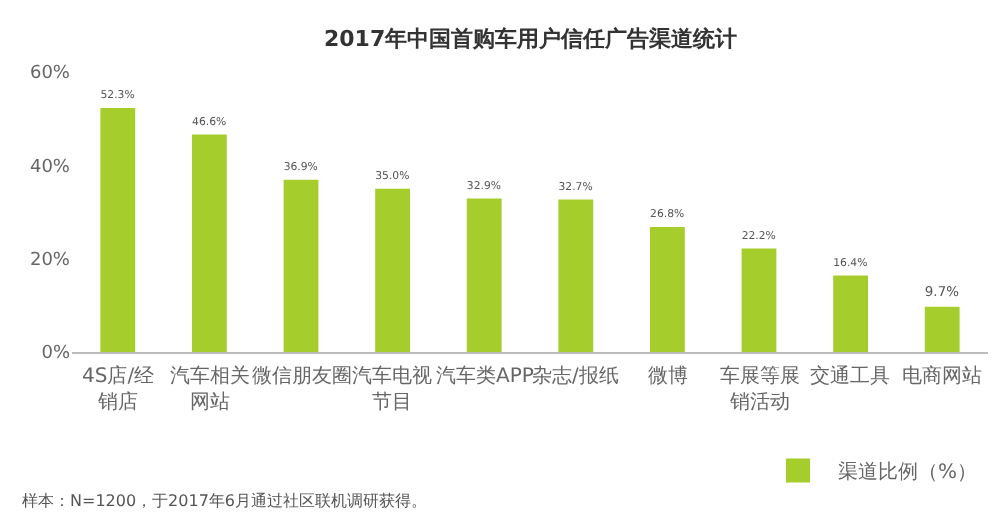 The image size is (996, 520). What do you see at coordinates (56, 354) in the screenshot?
I see `y-tick-label: 0%` at bounding box center [56, 354].